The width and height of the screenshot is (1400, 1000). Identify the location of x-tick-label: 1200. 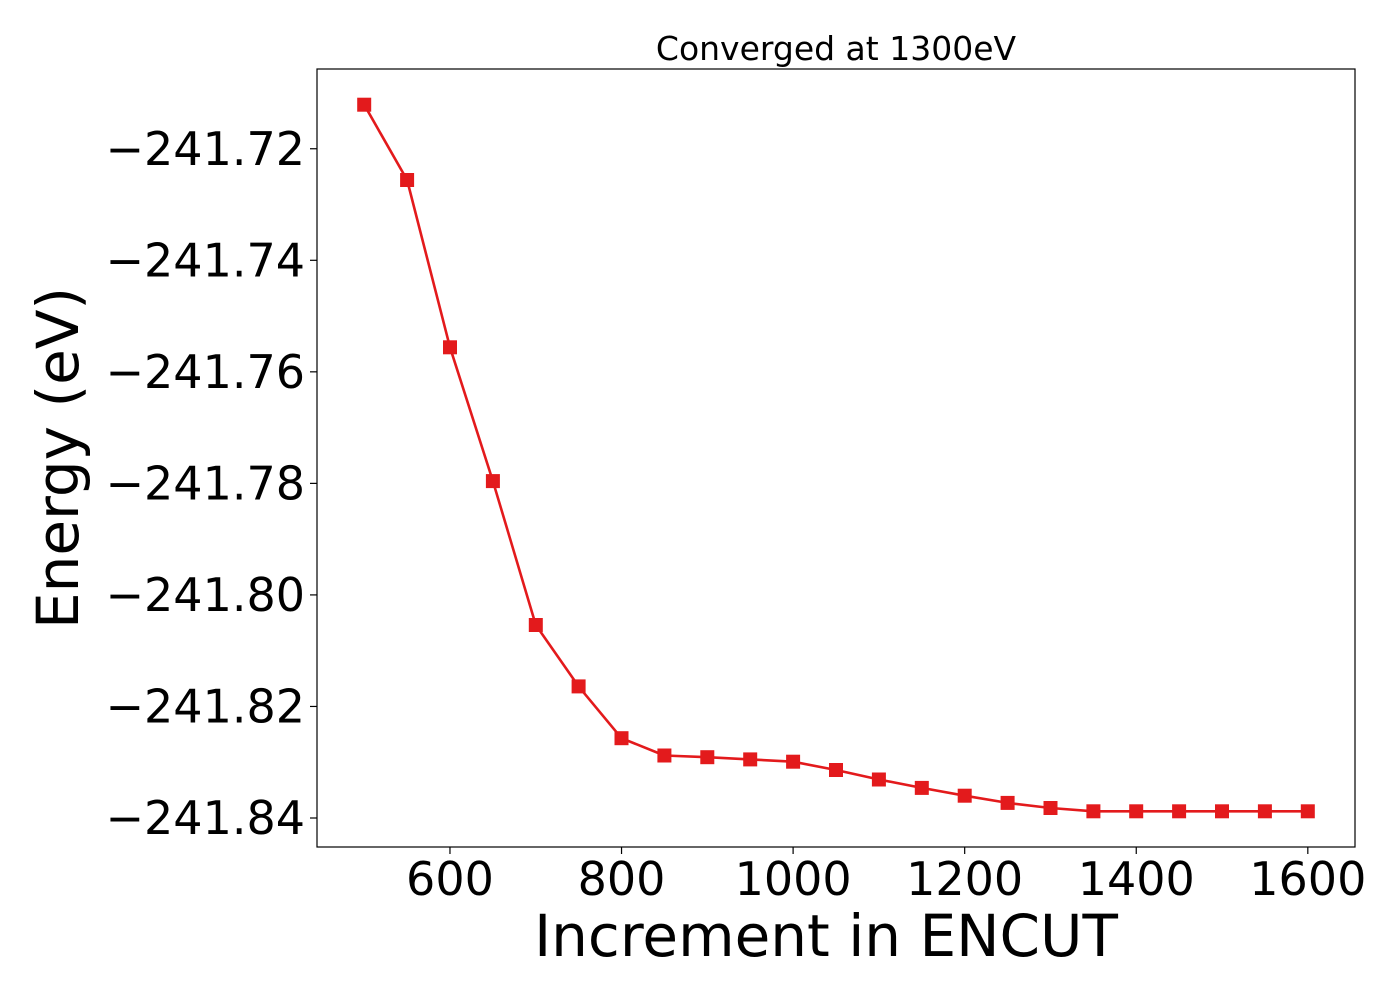
(964, 879).